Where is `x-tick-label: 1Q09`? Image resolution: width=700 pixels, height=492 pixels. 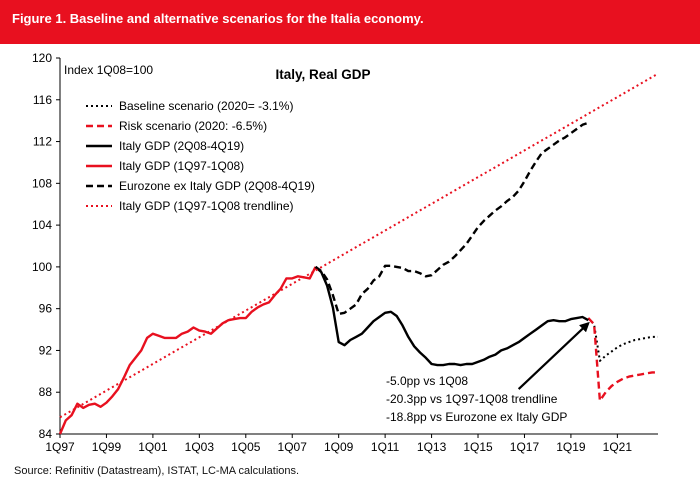 x-tick-label: 1Q09 is located at coordinates (339, 447).